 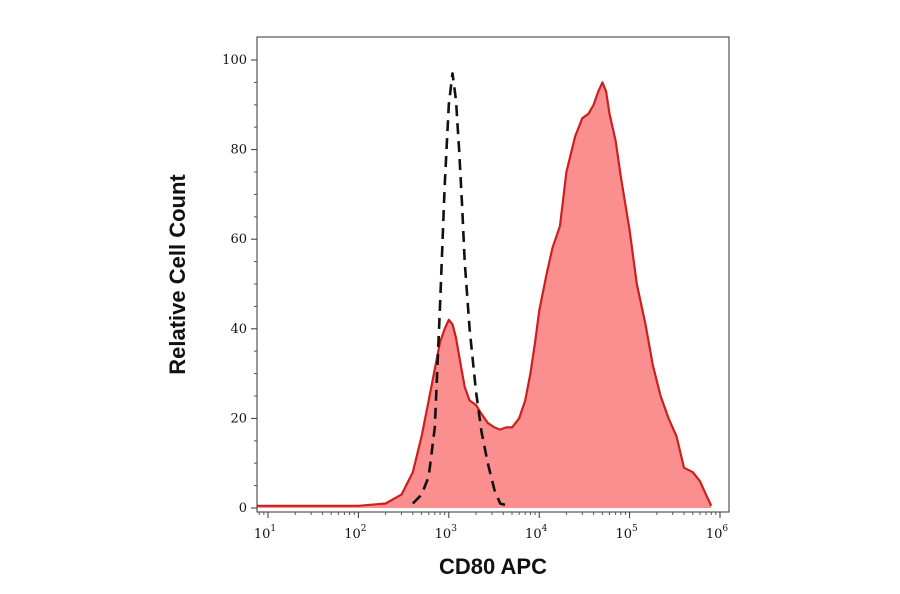 I want to click on y-tick-label-4: 80, so click(x=238, y=150).